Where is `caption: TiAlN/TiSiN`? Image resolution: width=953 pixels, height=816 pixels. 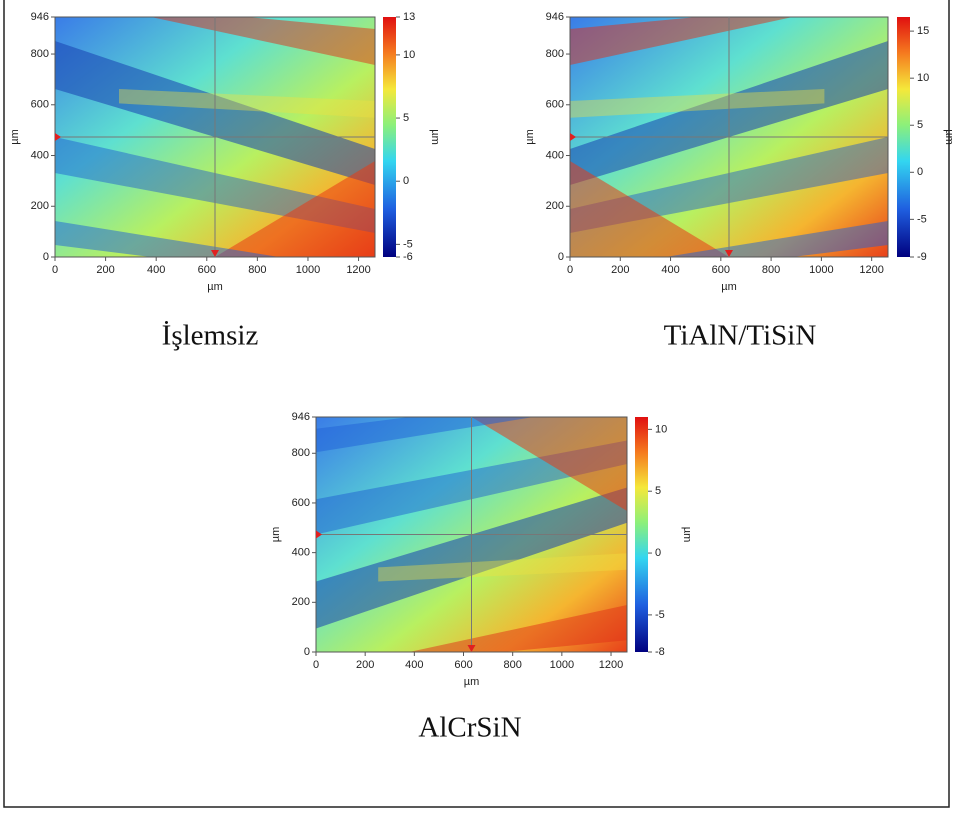 caption: TiAlN/TiSiN is located at coordinates (740, 336).